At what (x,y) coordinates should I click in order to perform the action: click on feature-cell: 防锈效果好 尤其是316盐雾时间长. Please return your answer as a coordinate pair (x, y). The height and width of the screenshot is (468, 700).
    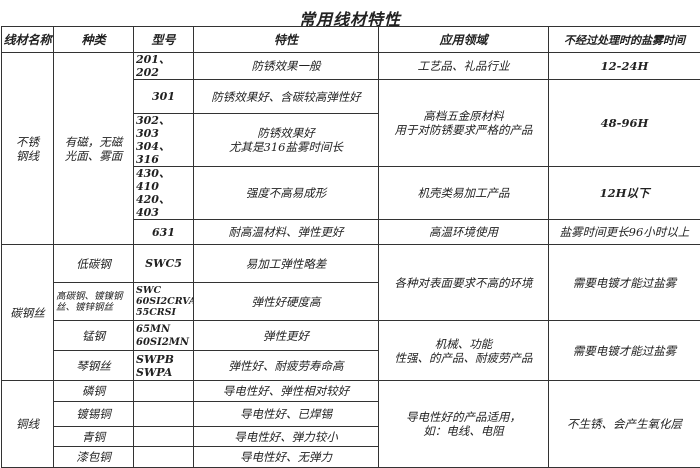
    Looking at the image, I should click on (286, 140).